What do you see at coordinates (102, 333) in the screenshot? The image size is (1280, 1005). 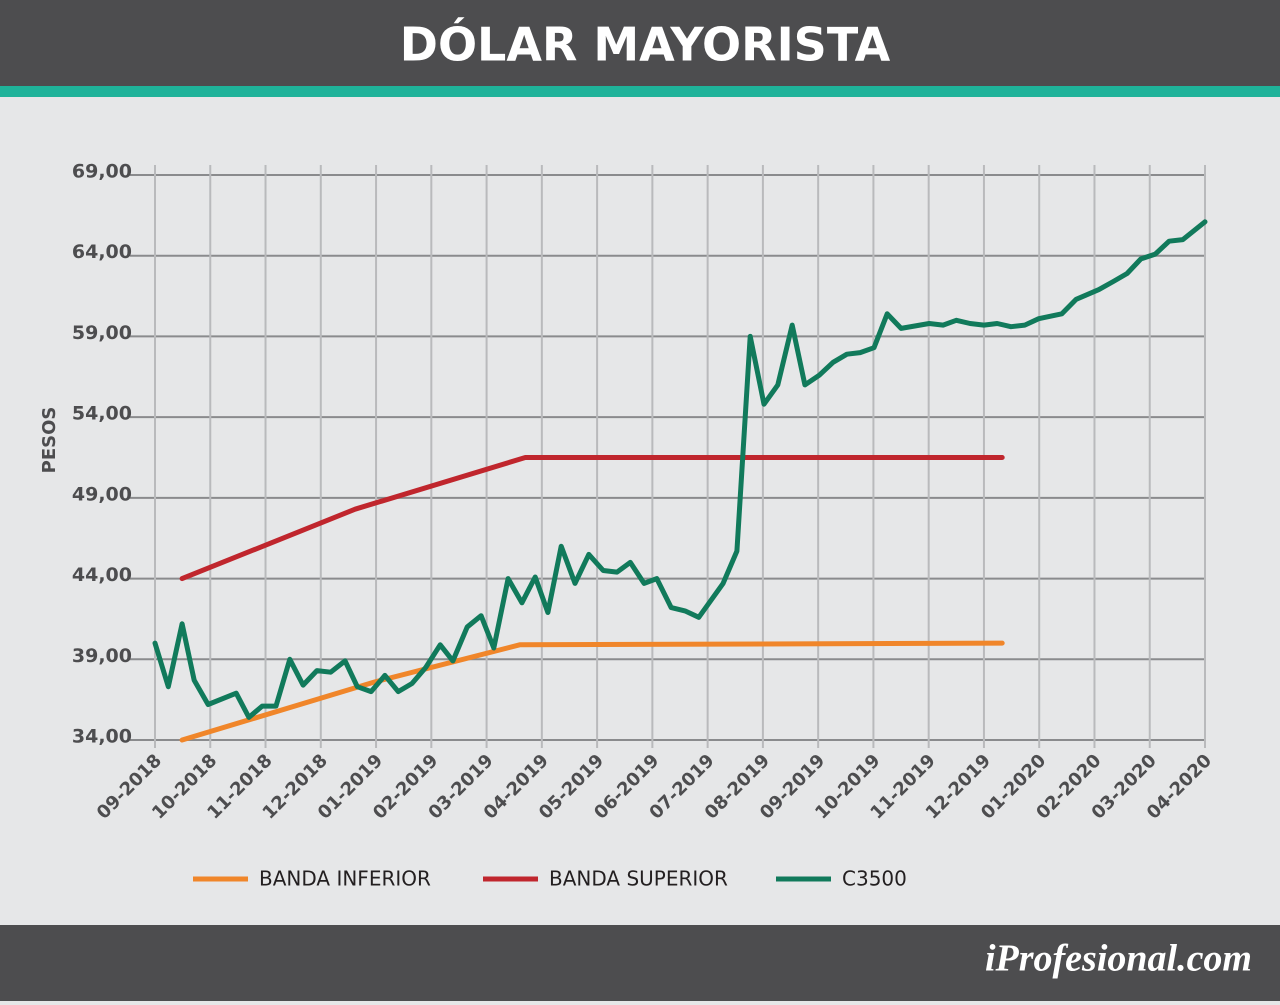 I see `y-tick-label: 59,00` at bounding box center [102, 333].